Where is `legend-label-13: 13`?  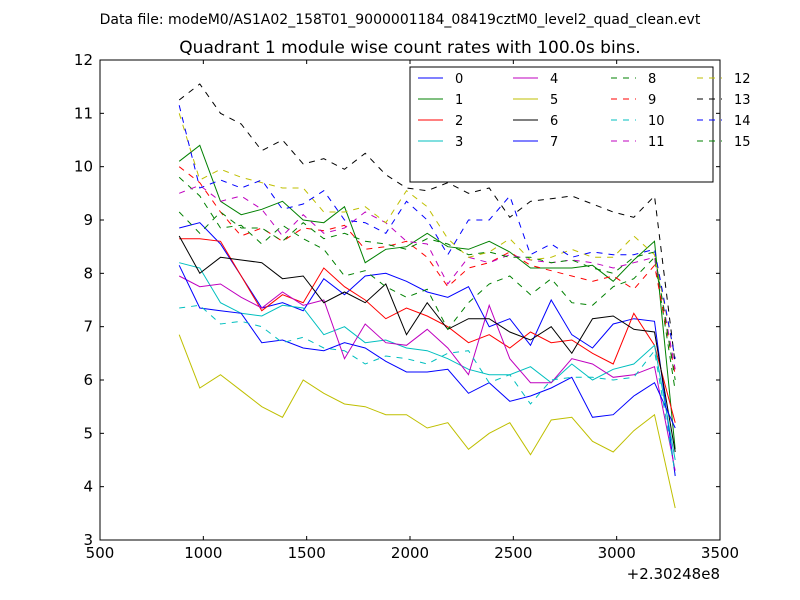
legend-label-13: 13 is located at coordinates (742, 100).